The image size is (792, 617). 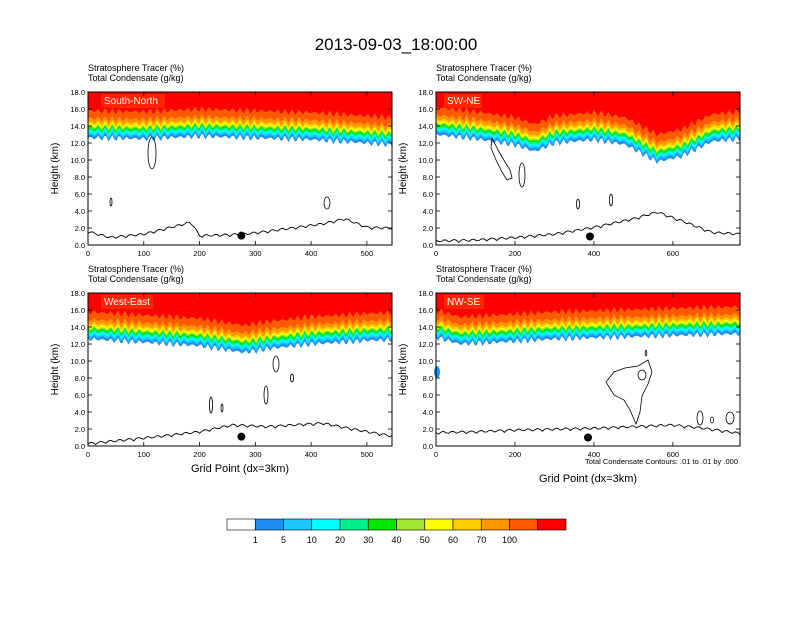 What do you see at coordinates (437, 372) in the screenshot?
I see `tracer-blob` at bounding box center [437, 372].